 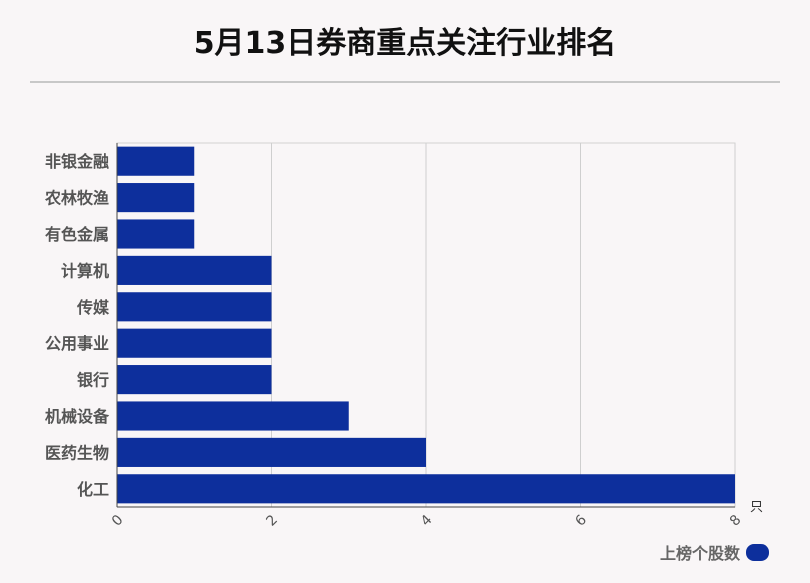 What do you see at coordinates (77, 452) in the screenshot?
I see `category-label: 医药生物` at bounding box center [77, 452].